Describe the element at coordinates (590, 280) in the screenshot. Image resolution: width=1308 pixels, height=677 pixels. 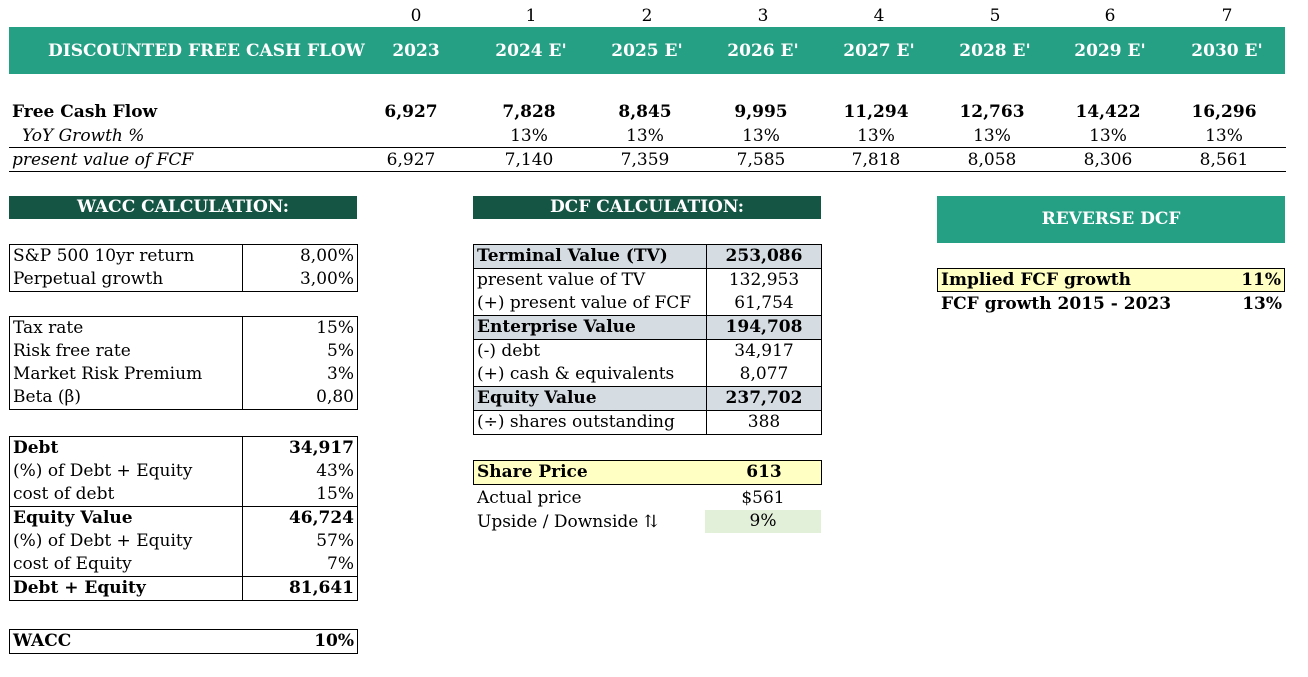
I see `dcf-label: present value of TV` at that location.